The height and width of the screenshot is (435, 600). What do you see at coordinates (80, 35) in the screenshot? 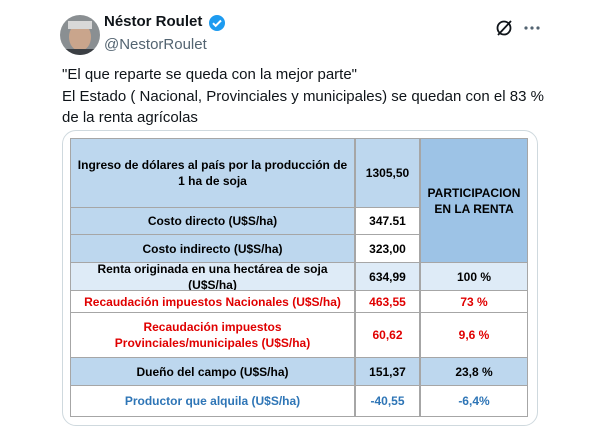
I see `avatar` at bounding box center [80, 35].